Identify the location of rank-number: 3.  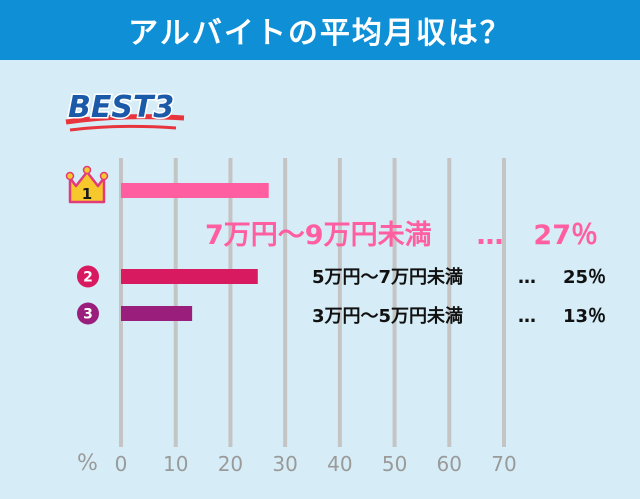
(88, 315).